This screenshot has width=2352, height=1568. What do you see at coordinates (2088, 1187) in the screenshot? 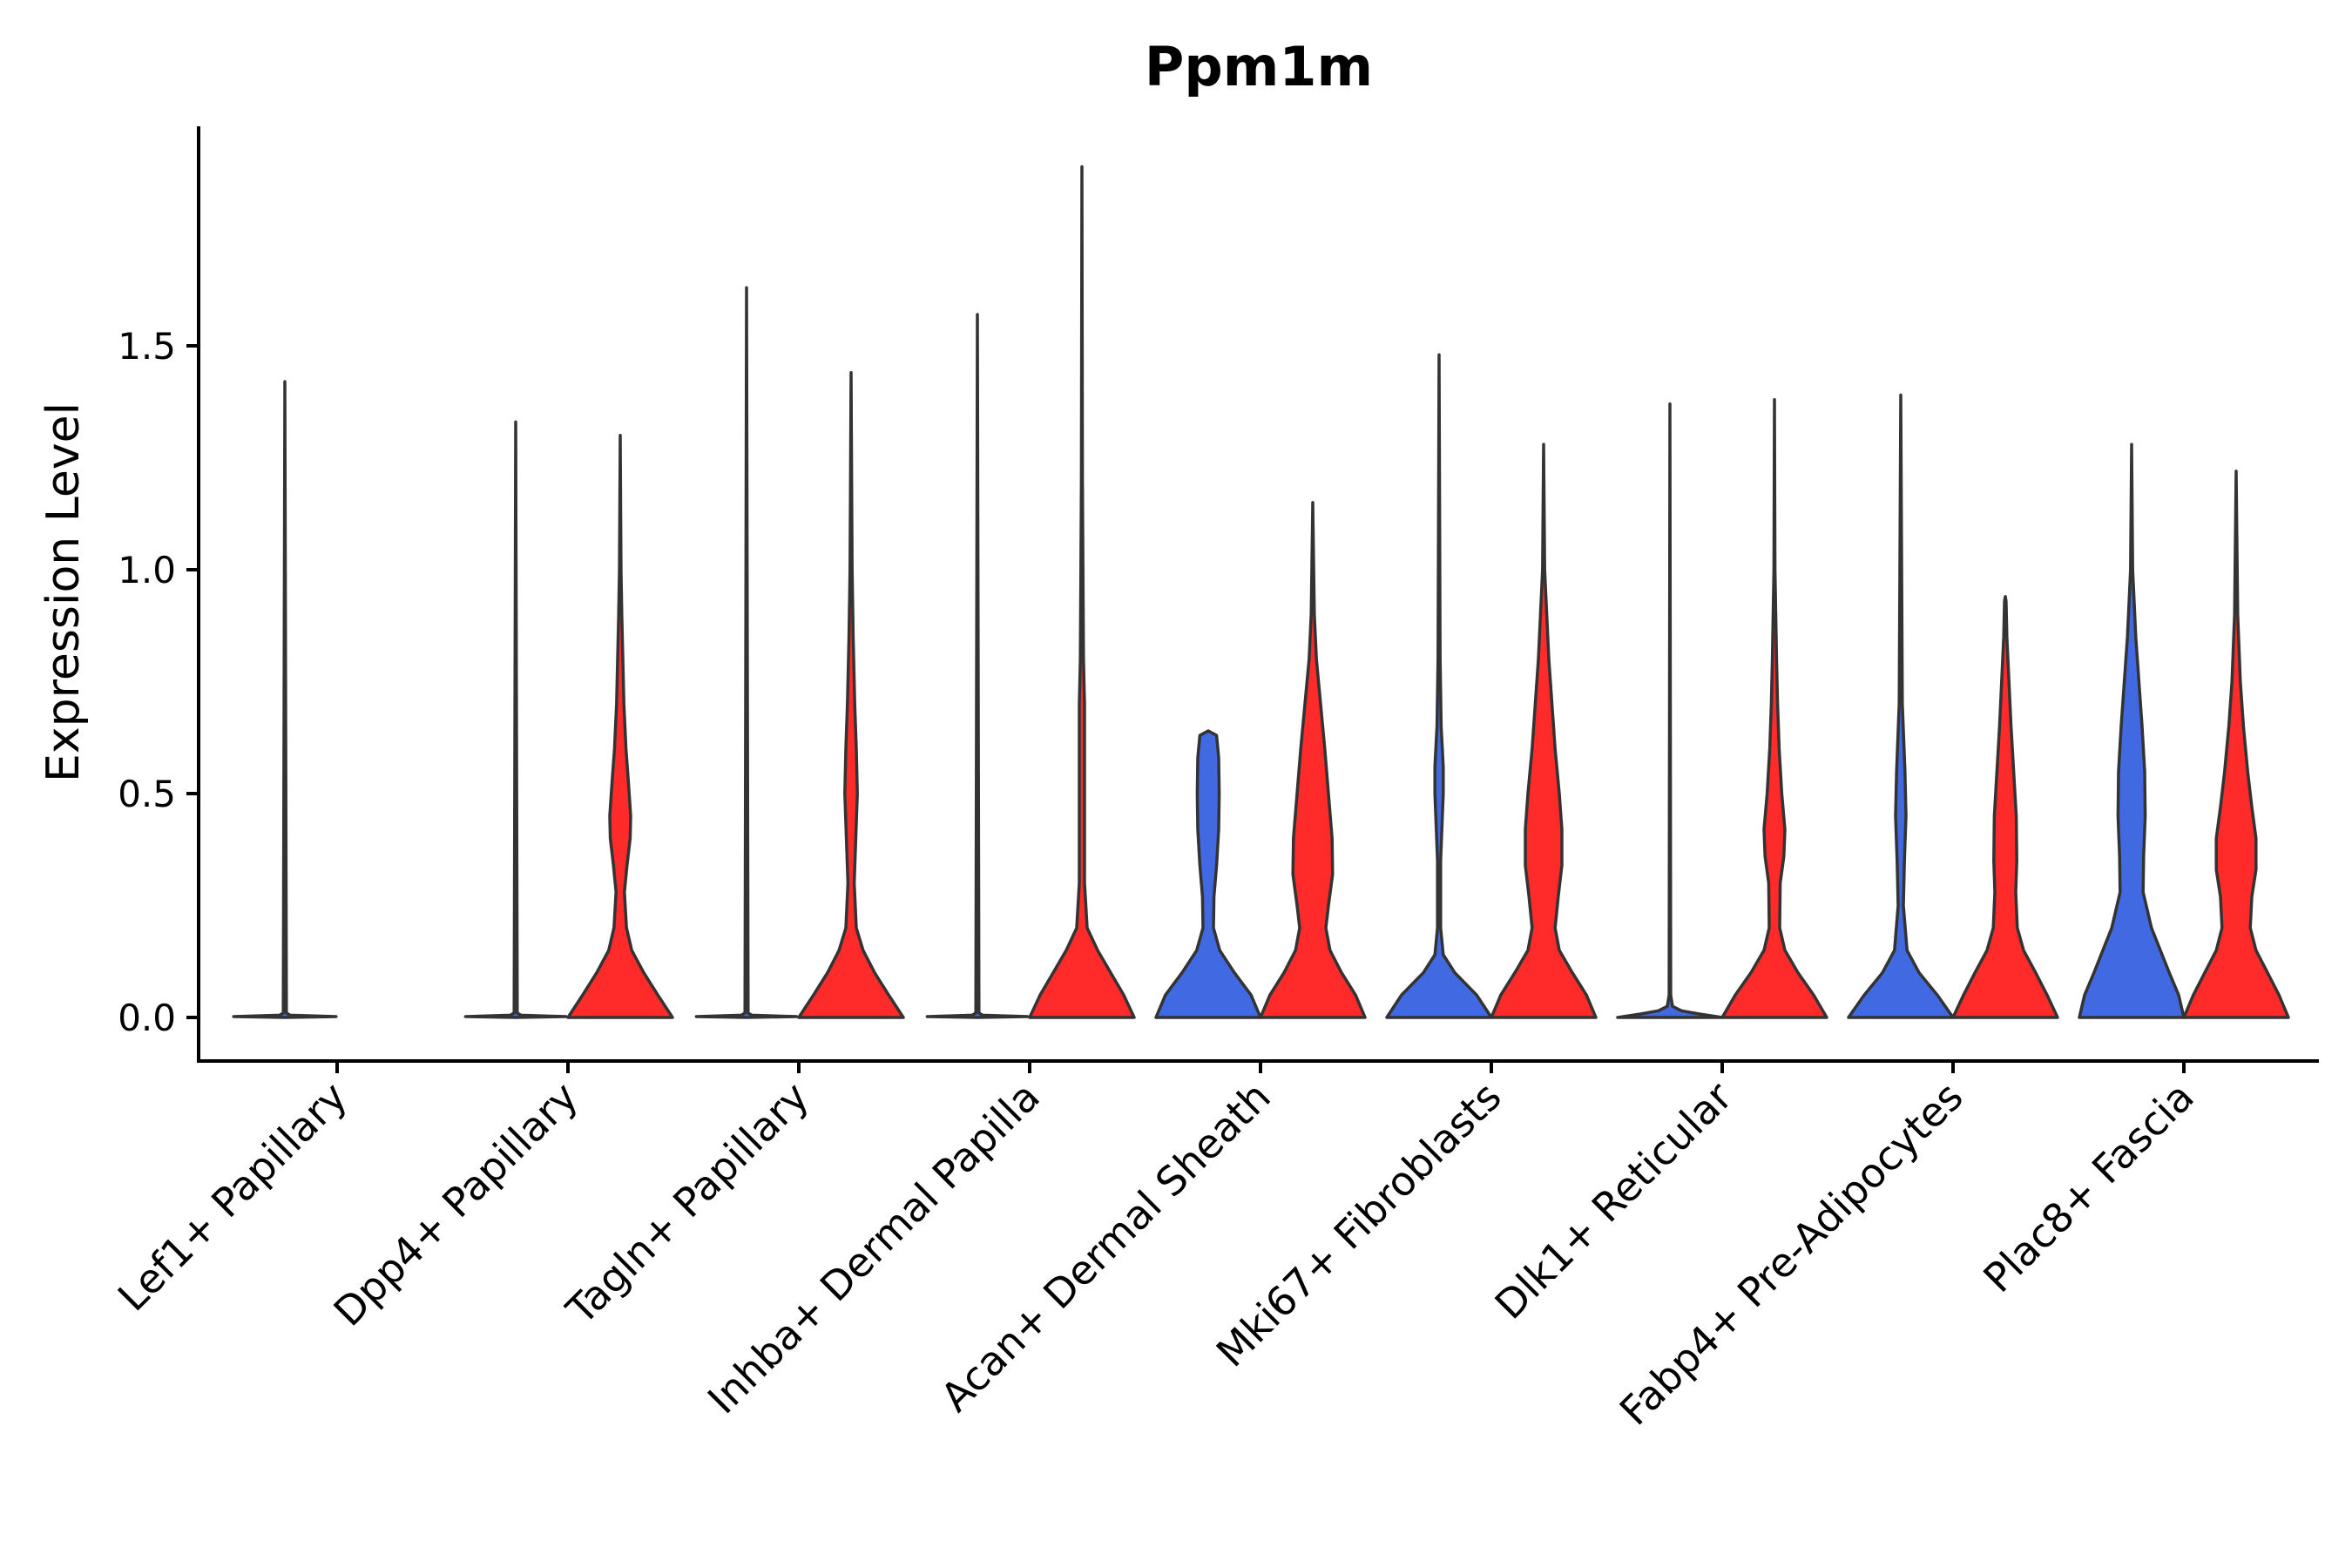
I see `x-tick-label: Plac8+ Fascia` at bounding box center [2088, 1187].